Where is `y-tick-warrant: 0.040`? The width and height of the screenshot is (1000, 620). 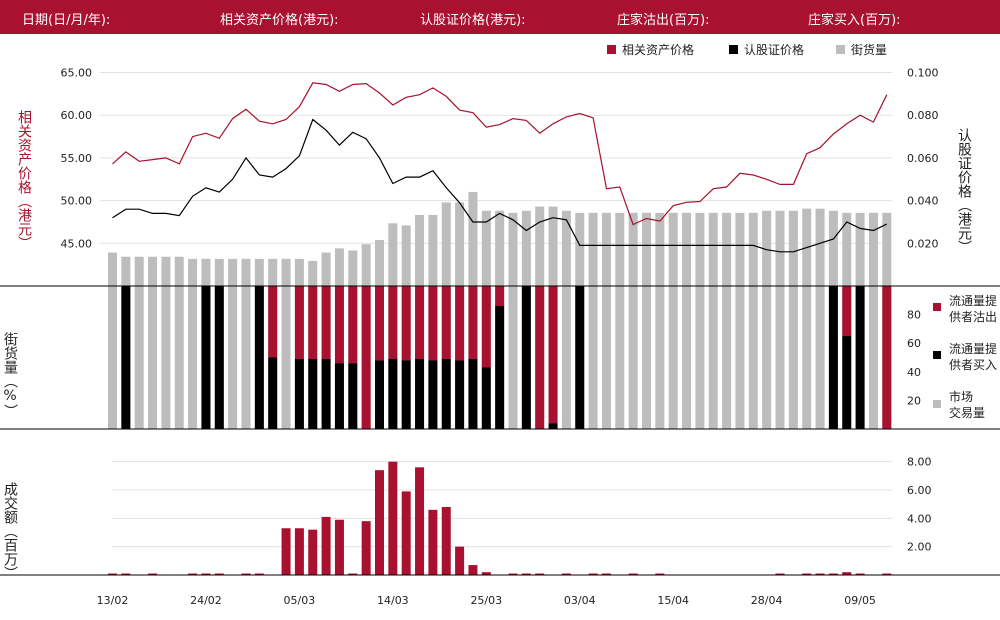
y-tick-warrant: 0.040 is located at coordinates (923, 201).